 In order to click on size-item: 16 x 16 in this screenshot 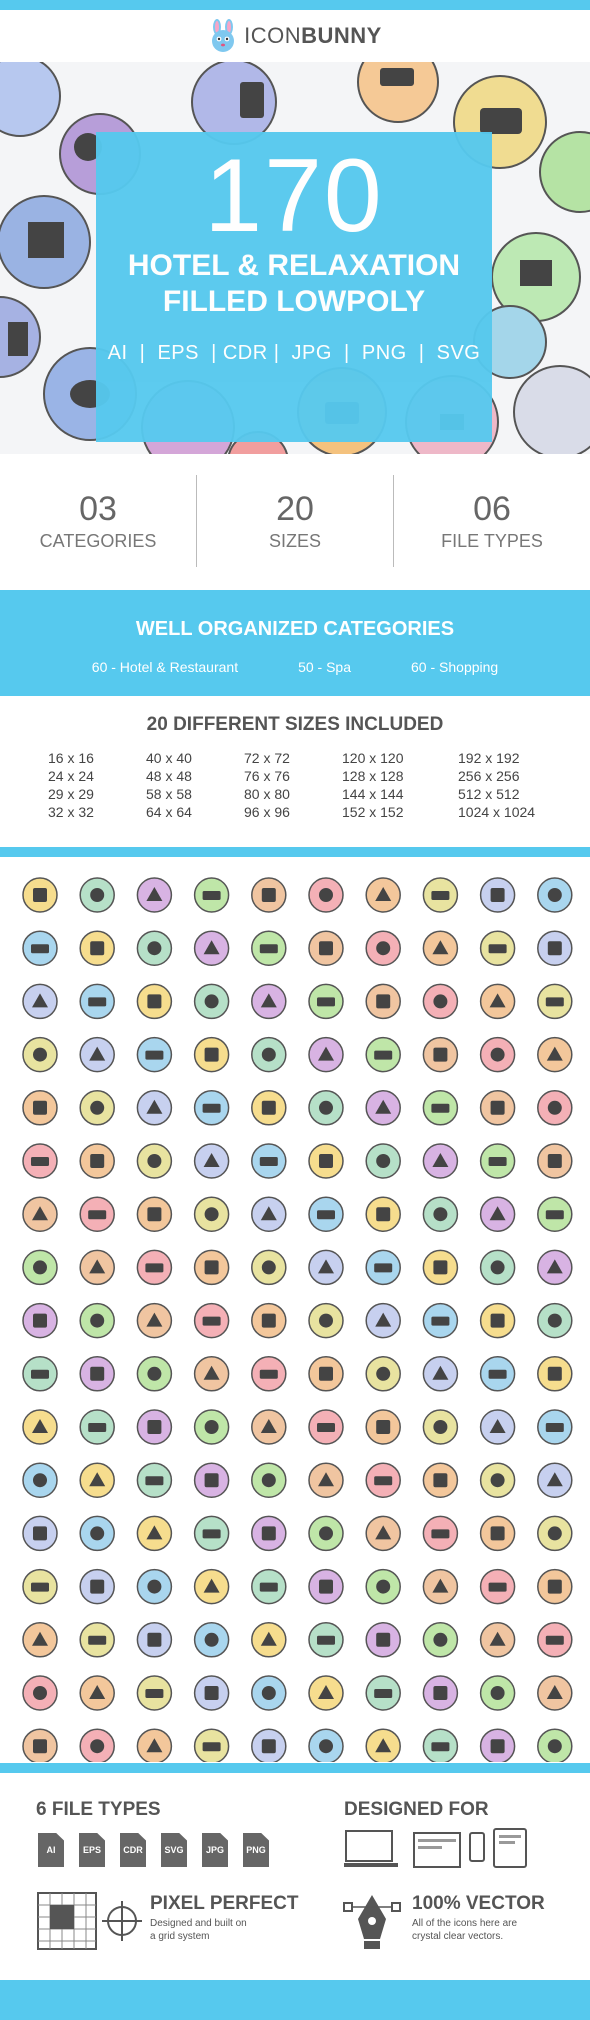, I will do `click(71, 758)`.